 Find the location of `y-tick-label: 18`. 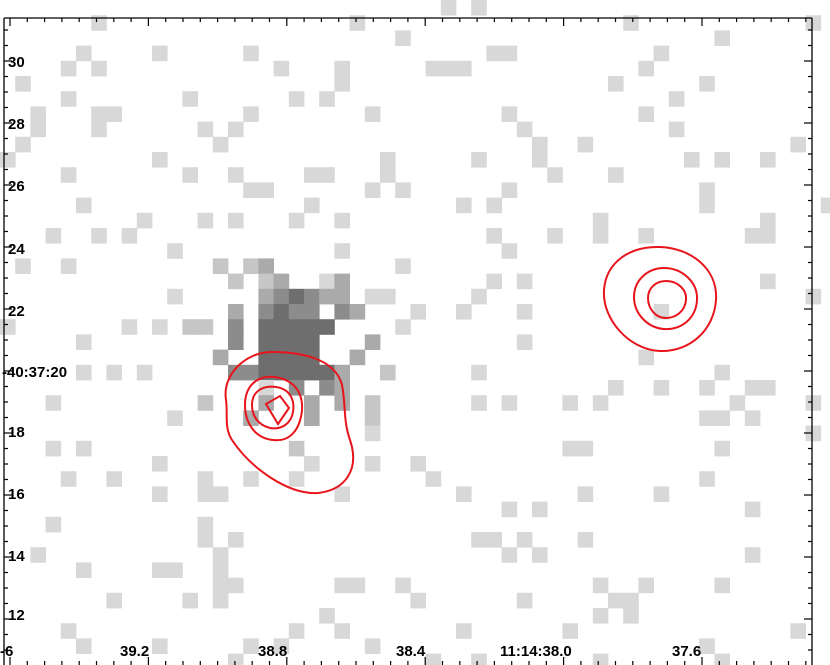

y-tick-label: 18 is located at coordinates (16, 432).